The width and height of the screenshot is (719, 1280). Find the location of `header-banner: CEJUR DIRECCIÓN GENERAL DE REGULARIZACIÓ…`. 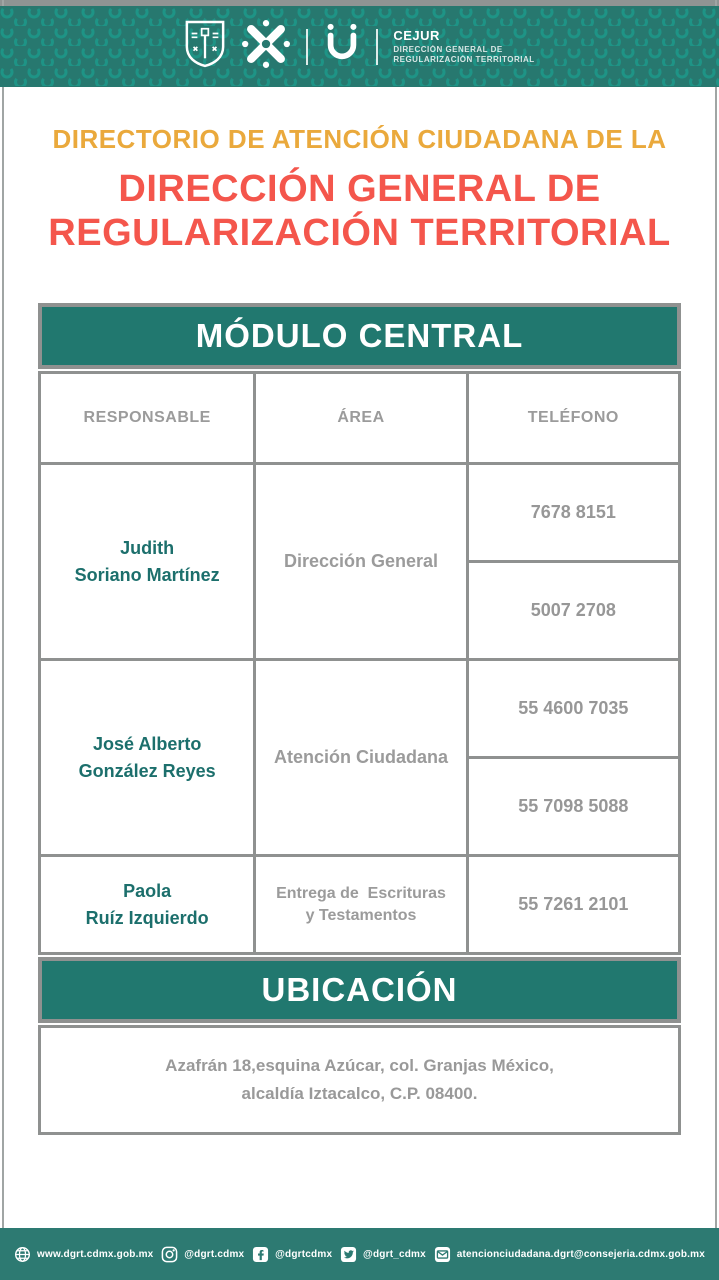

header-banner: CEJUR DIRECCIÓN GENERAL DE REGULARIZACIÓ… is located at coordinates (359, 46).